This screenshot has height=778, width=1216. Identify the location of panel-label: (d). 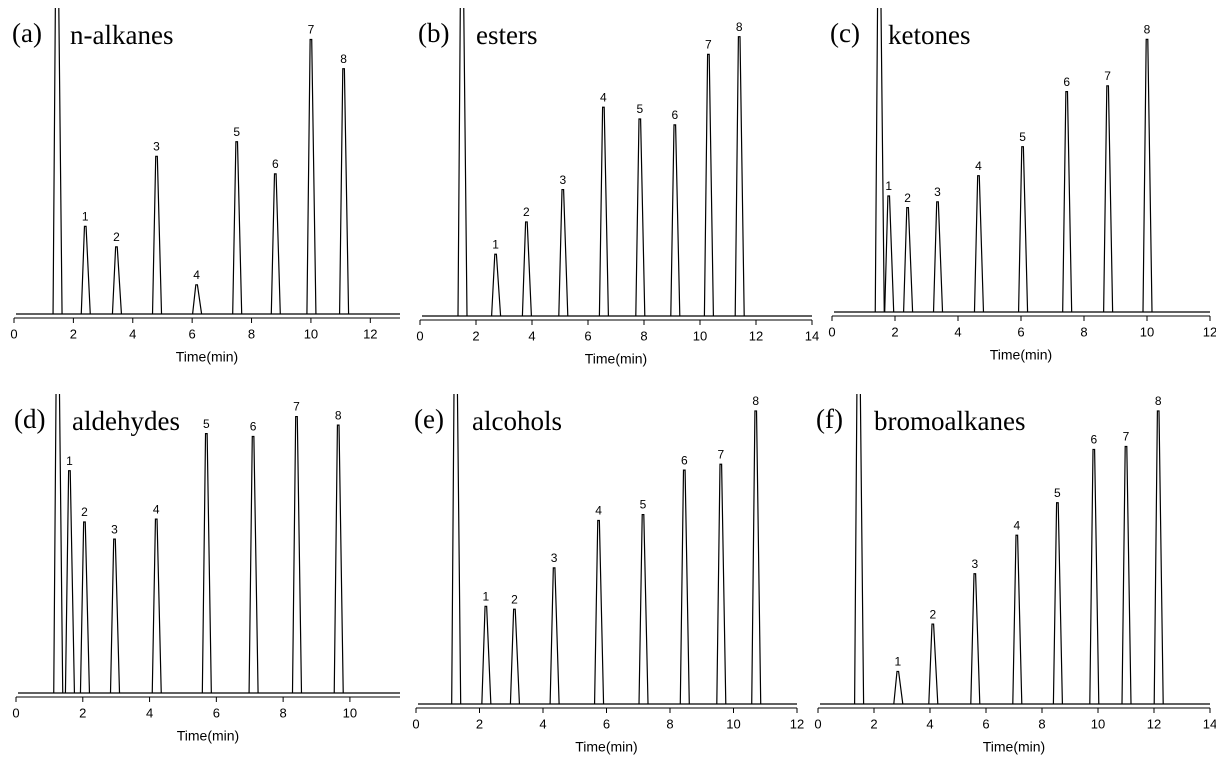
(29, 419).